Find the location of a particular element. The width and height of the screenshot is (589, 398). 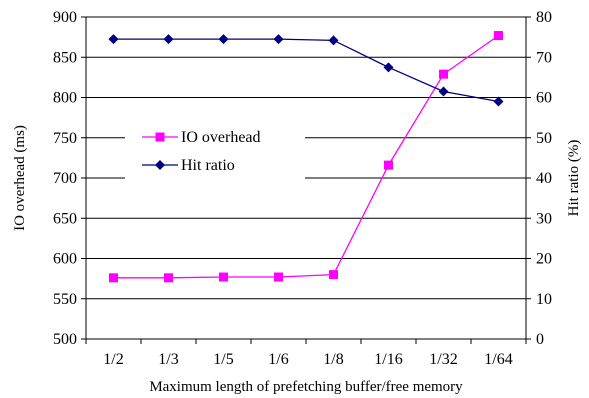

right-tick-label: 80 is located at coordinates (544, 17).